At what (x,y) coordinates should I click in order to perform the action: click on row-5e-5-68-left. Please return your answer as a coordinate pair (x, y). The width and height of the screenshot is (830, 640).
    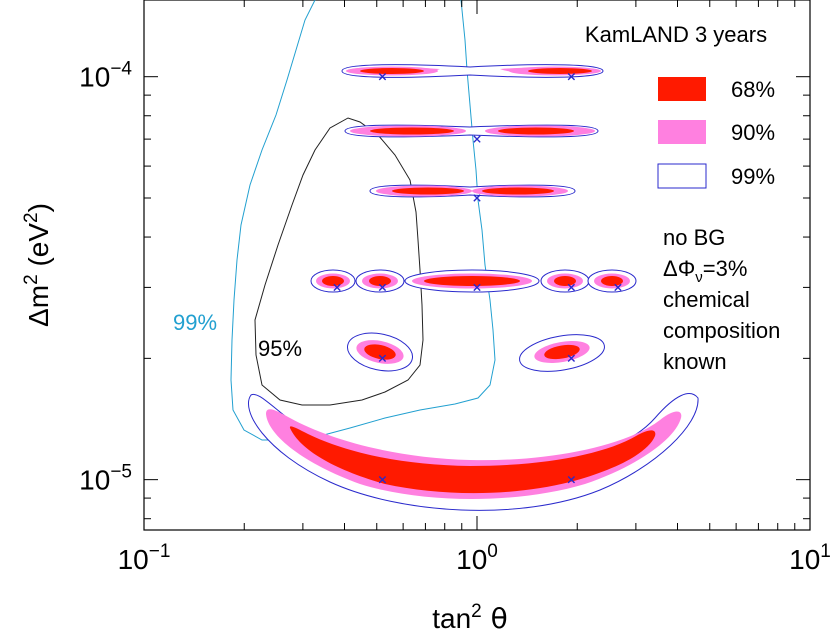
    Looking at the image, I should click on (428, 191).